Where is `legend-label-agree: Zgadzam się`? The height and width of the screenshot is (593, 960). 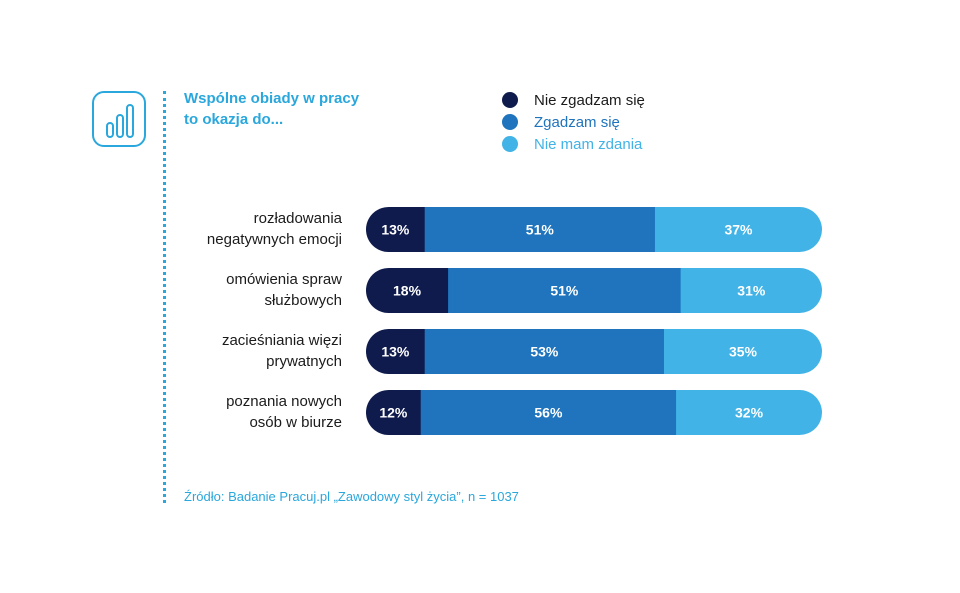
legend-label-agree: Zgadzam się is located at coordinates (577, 122).